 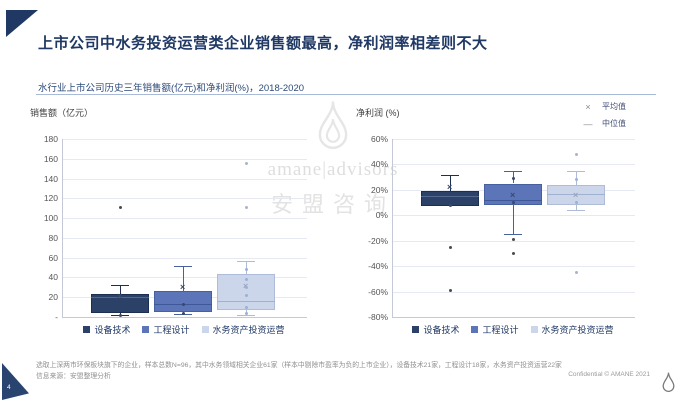 What do you see at coordinates (378, 317) in the screenshot?
I see `y-tick-label: -80%` at bounding box center [378, 317].